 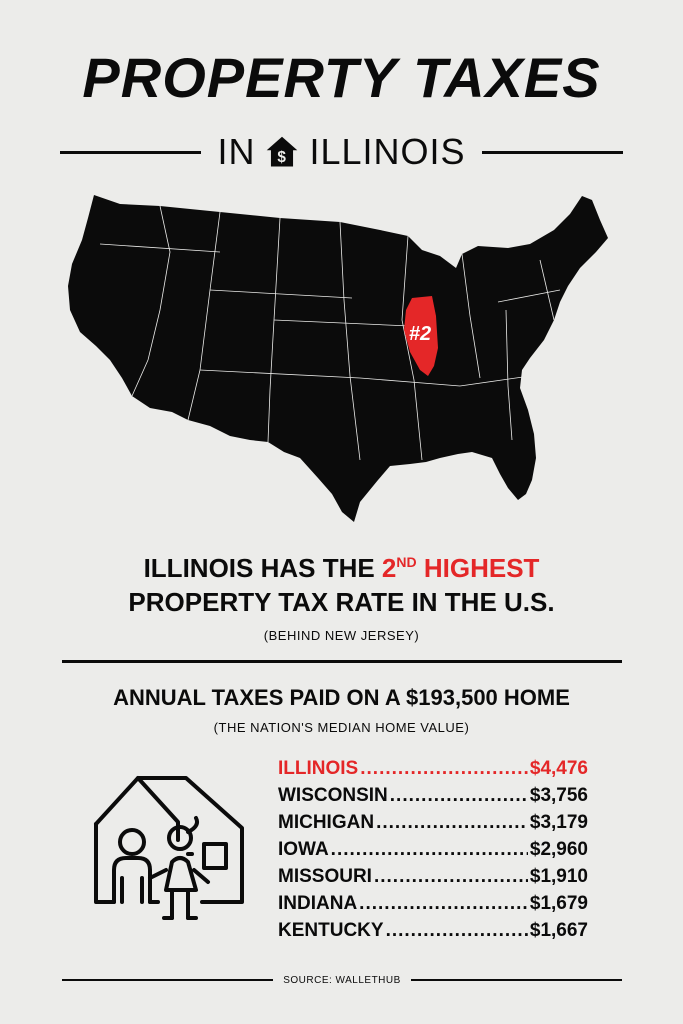 I want to click on tax-state: IOWA, so click(x=303, y=849).